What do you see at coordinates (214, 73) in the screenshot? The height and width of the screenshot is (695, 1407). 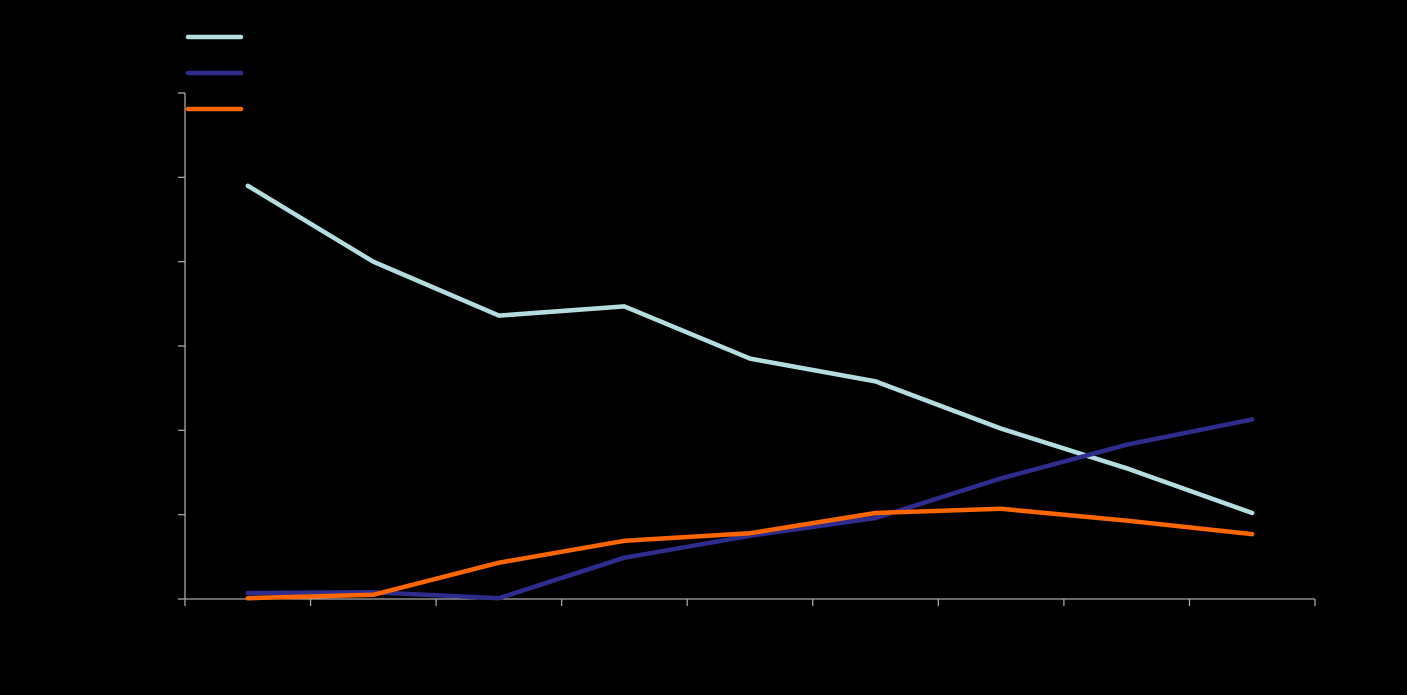 I see `legend` at bounding box center [214, 73].